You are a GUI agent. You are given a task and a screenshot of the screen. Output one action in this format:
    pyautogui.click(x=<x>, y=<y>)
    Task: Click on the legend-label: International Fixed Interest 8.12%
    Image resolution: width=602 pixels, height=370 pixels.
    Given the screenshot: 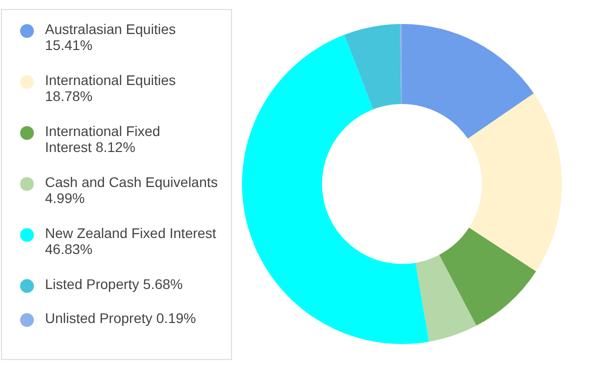 What is the action you would take?
    pyautogui.click(x=102, y=139)
    